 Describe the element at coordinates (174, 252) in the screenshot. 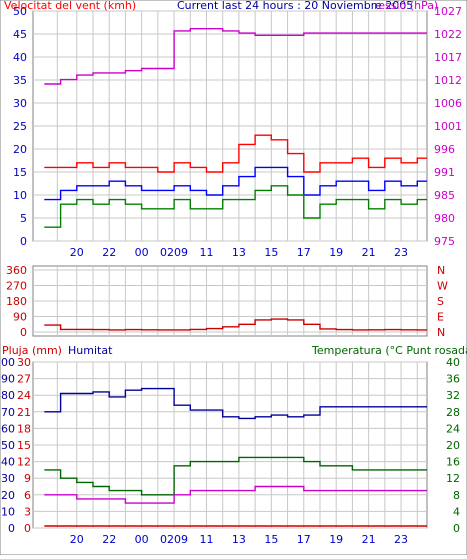

I see `p1-x-tick-3: 0209` at that location.